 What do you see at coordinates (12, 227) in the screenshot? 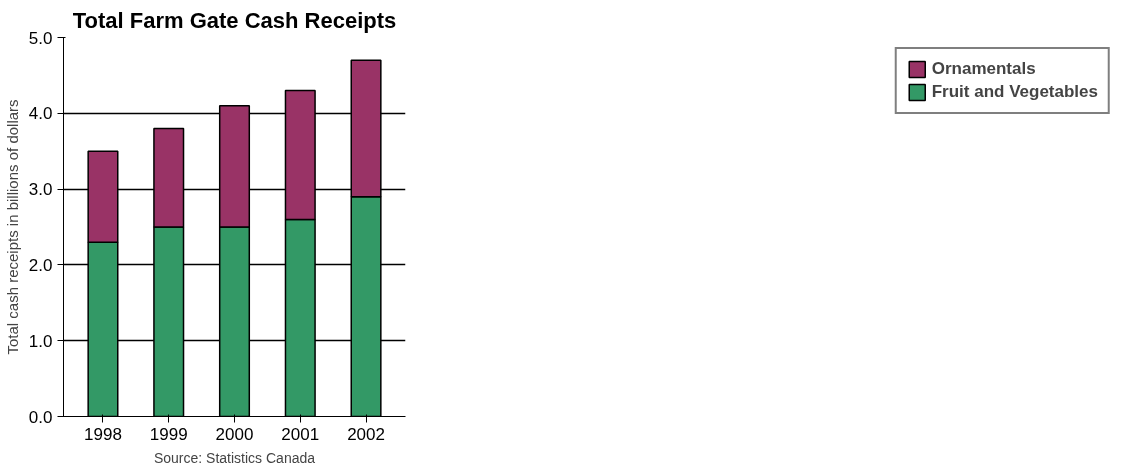
I see `y-axis-title: Total cash receipts in billions of dollars` at bounding box center [12, 227].